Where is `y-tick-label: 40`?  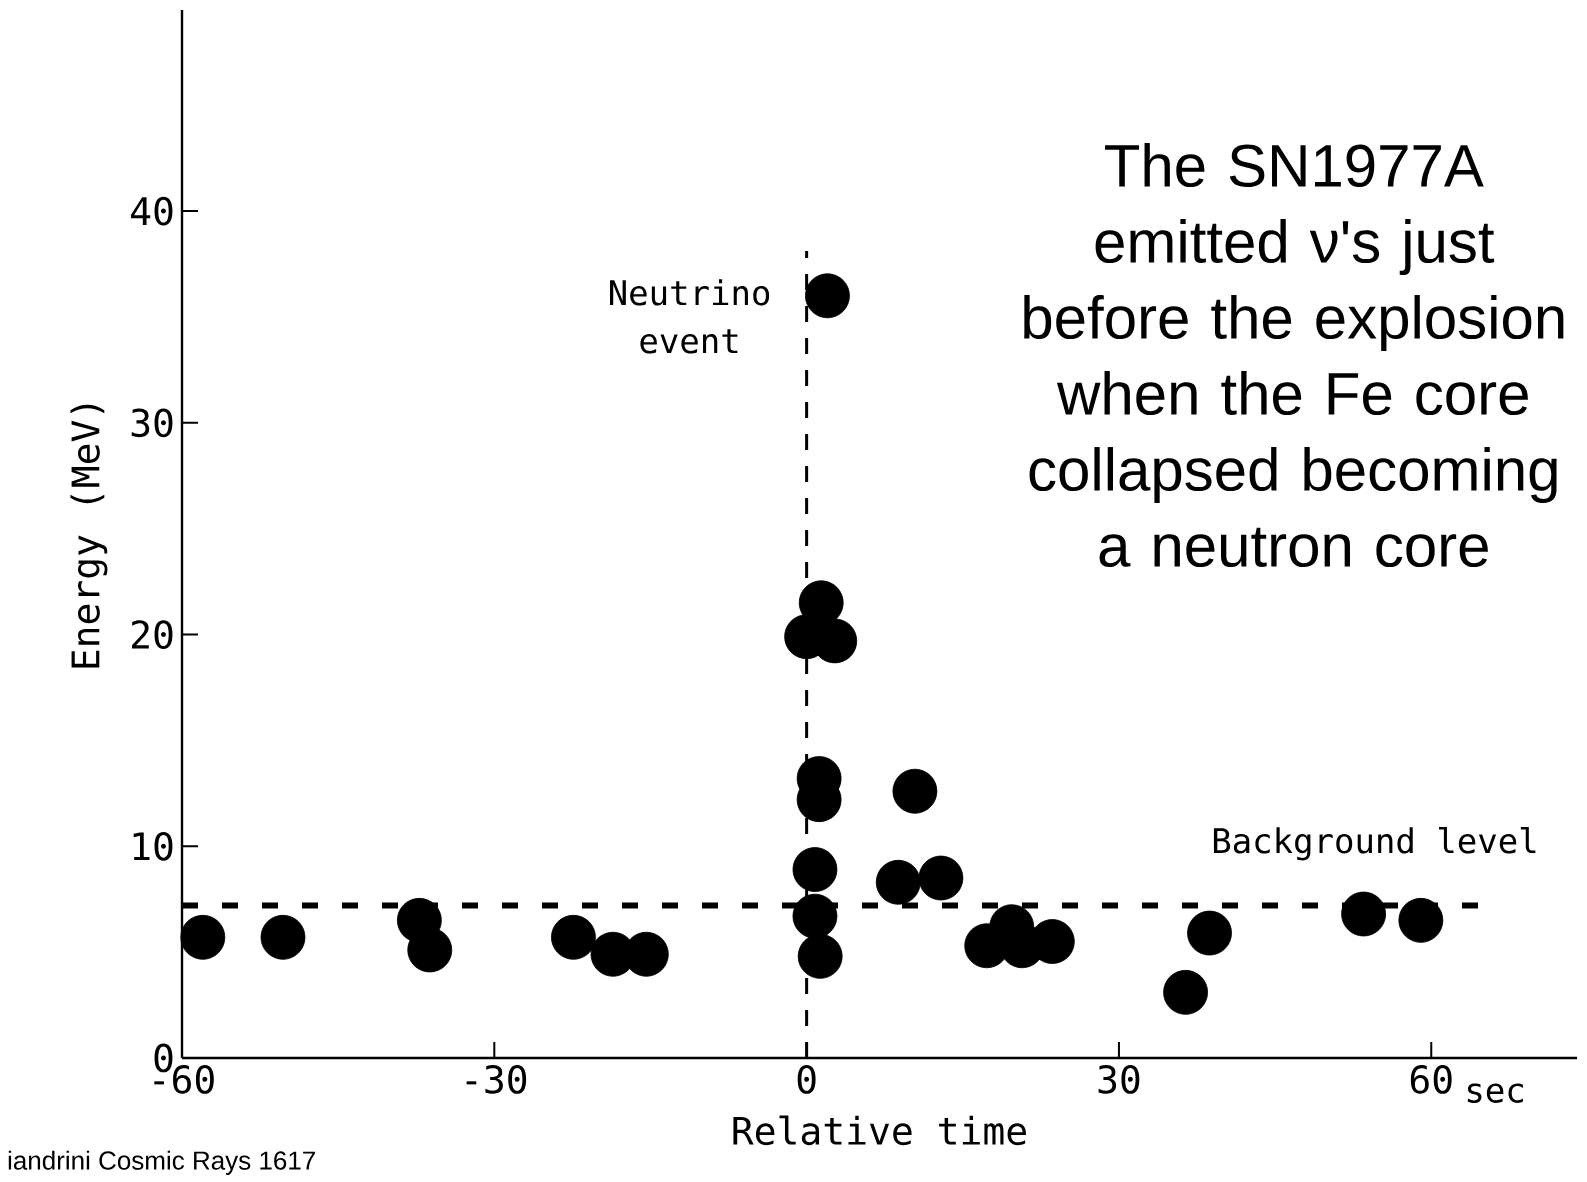 y-tick-label: 40 is located at coordinates (152, 211).